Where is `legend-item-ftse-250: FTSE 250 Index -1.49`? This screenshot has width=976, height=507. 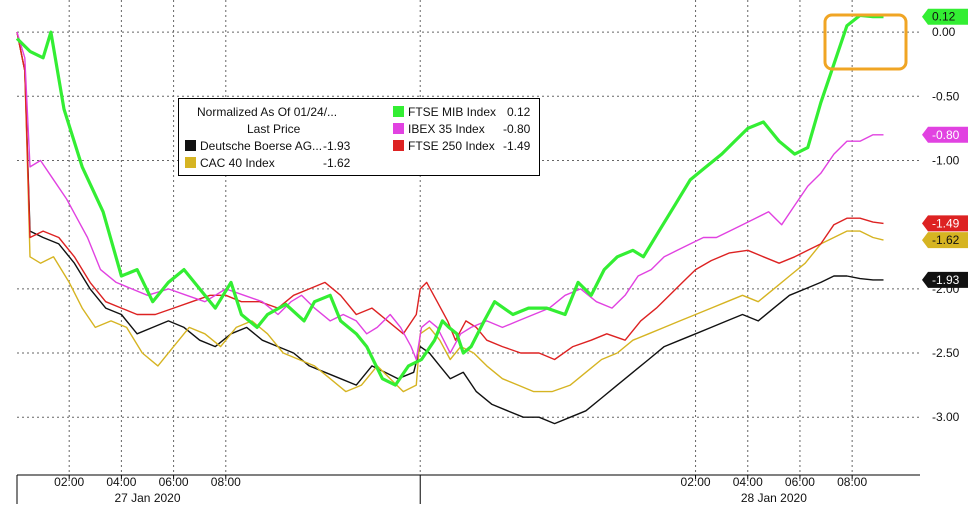 legend-item-ftse-250: FTSE 250 Index -1.49 is located at coordinates (463, 146).